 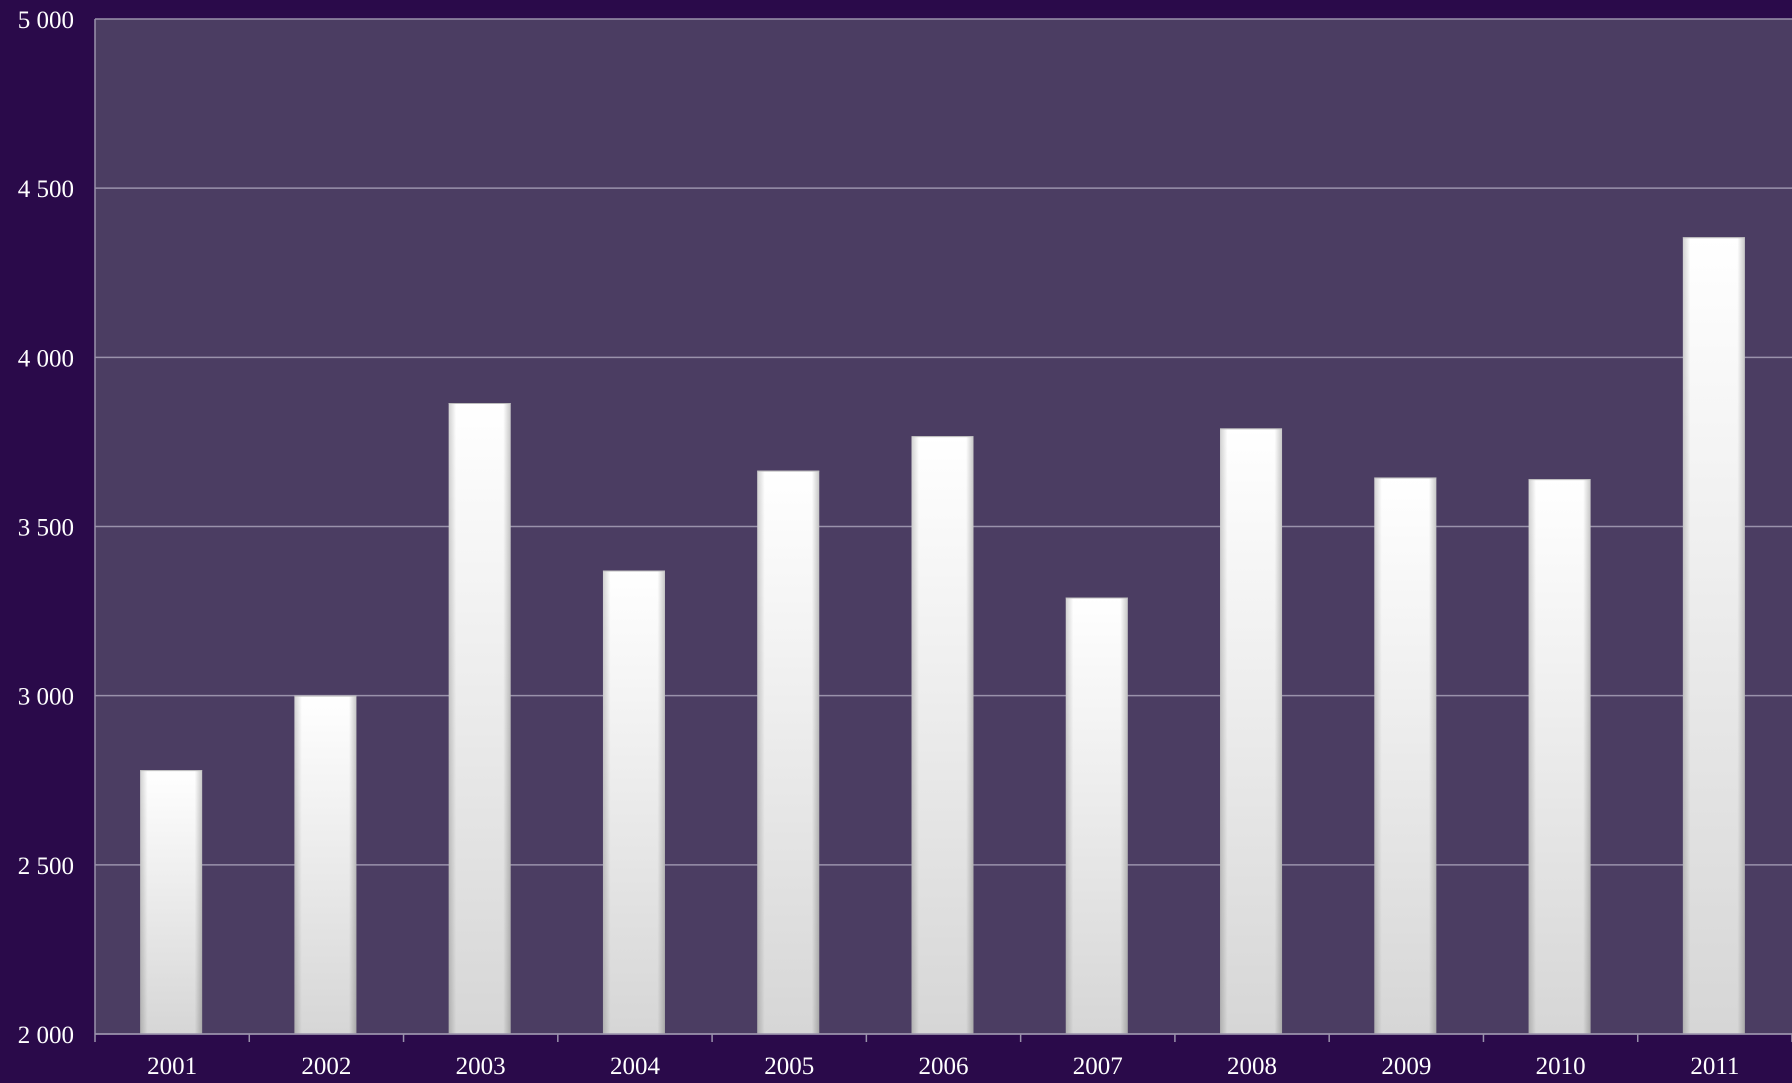 I want to click on y-tick-label-2000: 2 000, so click(x=46, y=1035).